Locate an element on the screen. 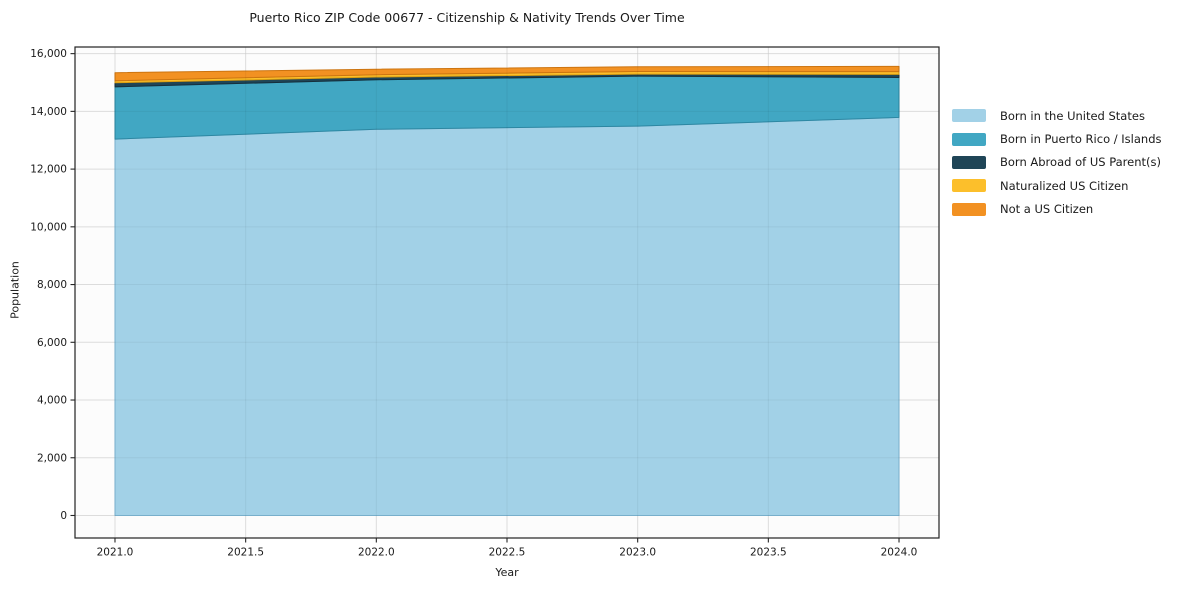 This screenshot has height=590, width=1189. legend-swatch-not-citizen-icon is located at coordinates (969, 209).